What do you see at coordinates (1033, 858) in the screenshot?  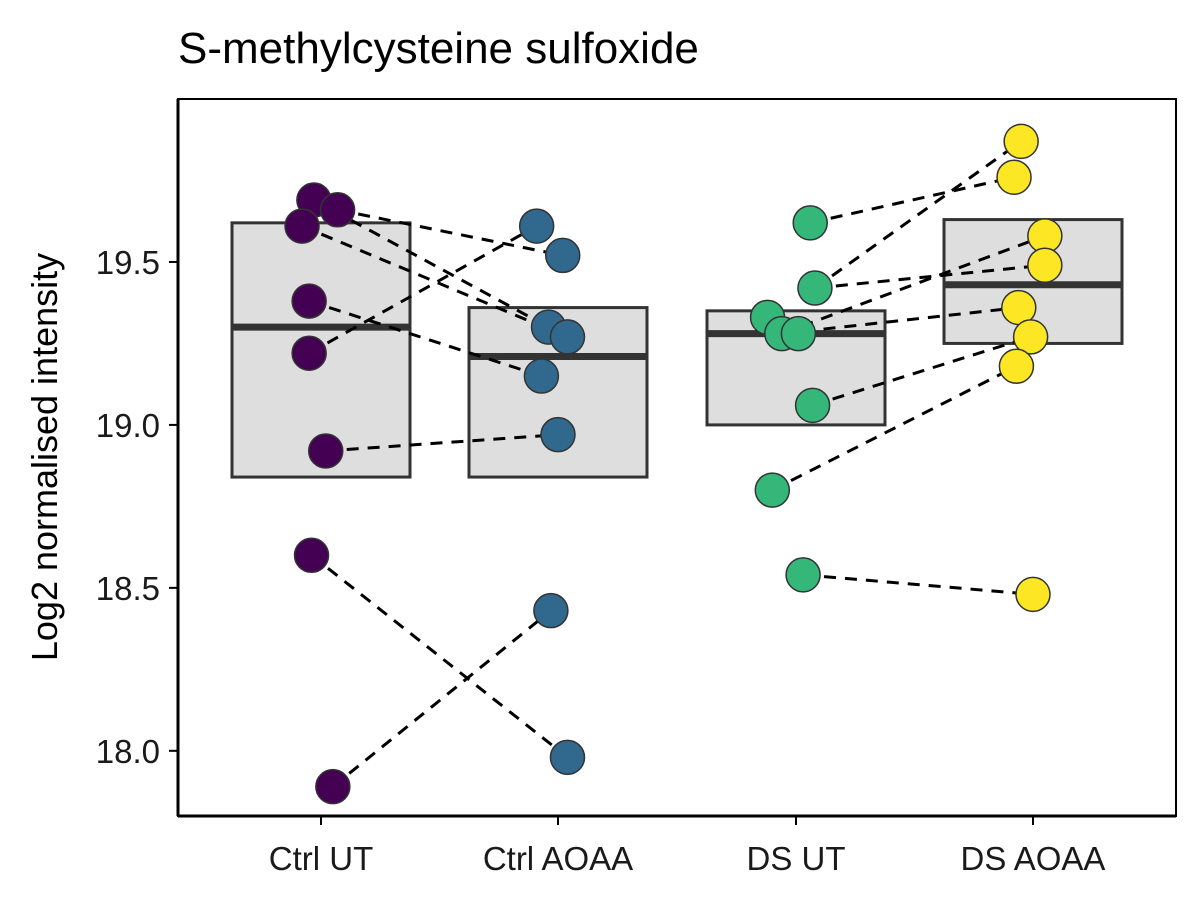 I see `x-tick-label-3: DS AOAA` at bounding box center [1033, 858].